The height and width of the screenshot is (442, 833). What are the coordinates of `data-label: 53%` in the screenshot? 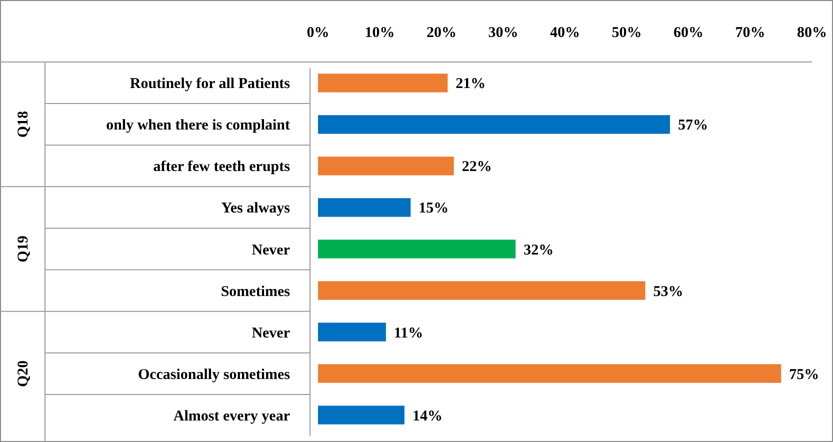 It's located at (668, 292).